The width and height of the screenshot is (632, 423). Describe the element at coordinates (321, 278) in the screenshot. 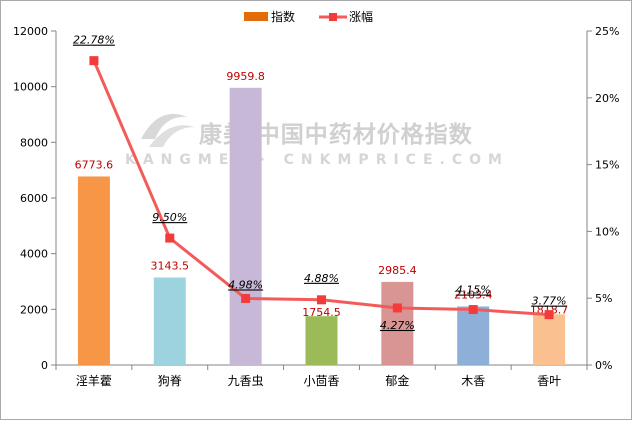

I see `line-value-label: 4.88%` at that location.